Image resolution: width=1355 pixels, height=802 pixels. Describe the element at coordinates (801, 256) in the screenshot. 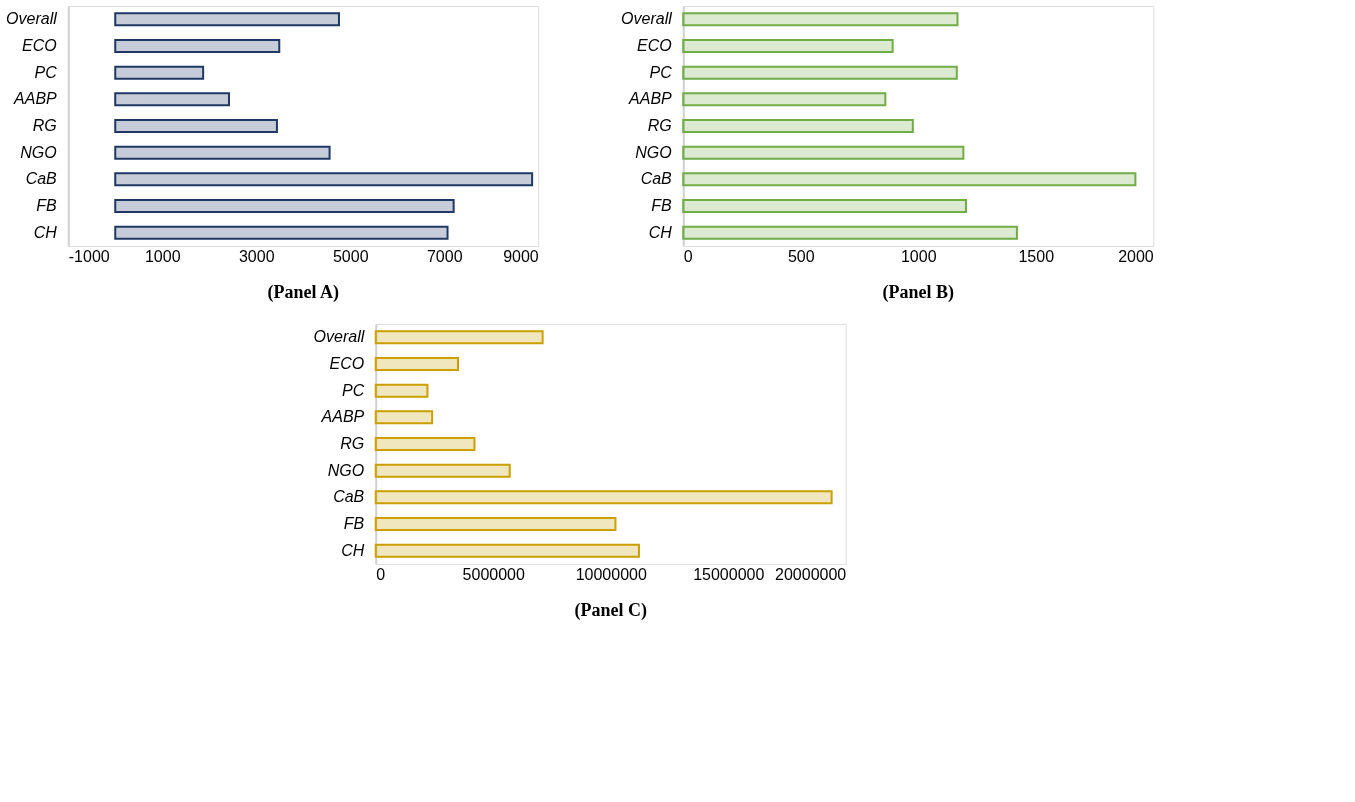

I see `x-tick-label: 500` at that location.